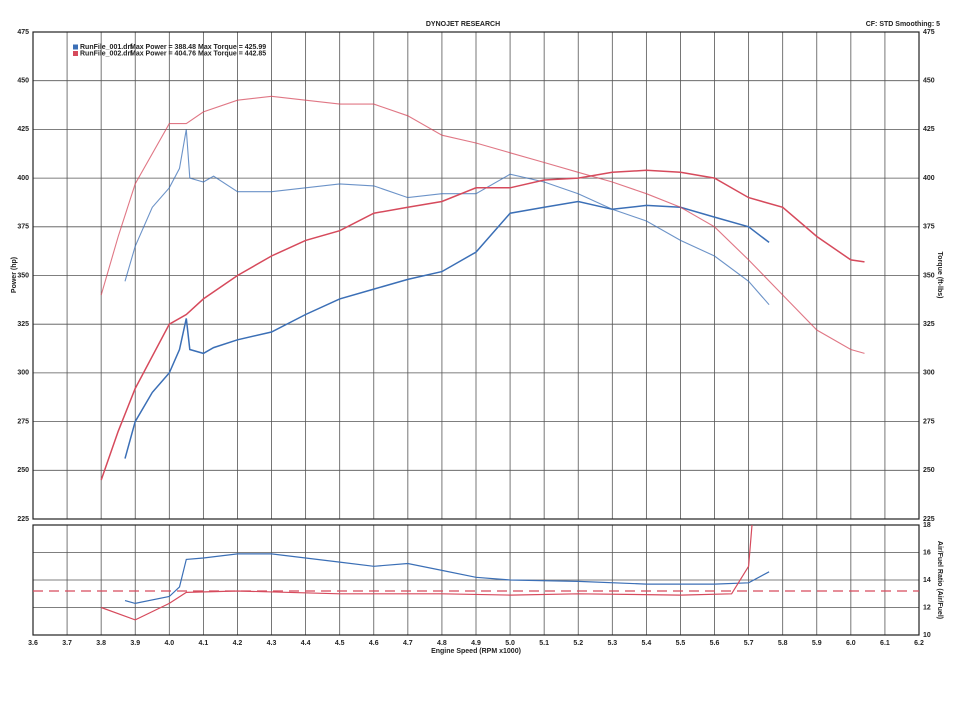  What do you see at coordinates (232, 53) in the screenshot?
I see `legend-max-torque: Max Torque = 442.85` at bounding box center [232, 53].